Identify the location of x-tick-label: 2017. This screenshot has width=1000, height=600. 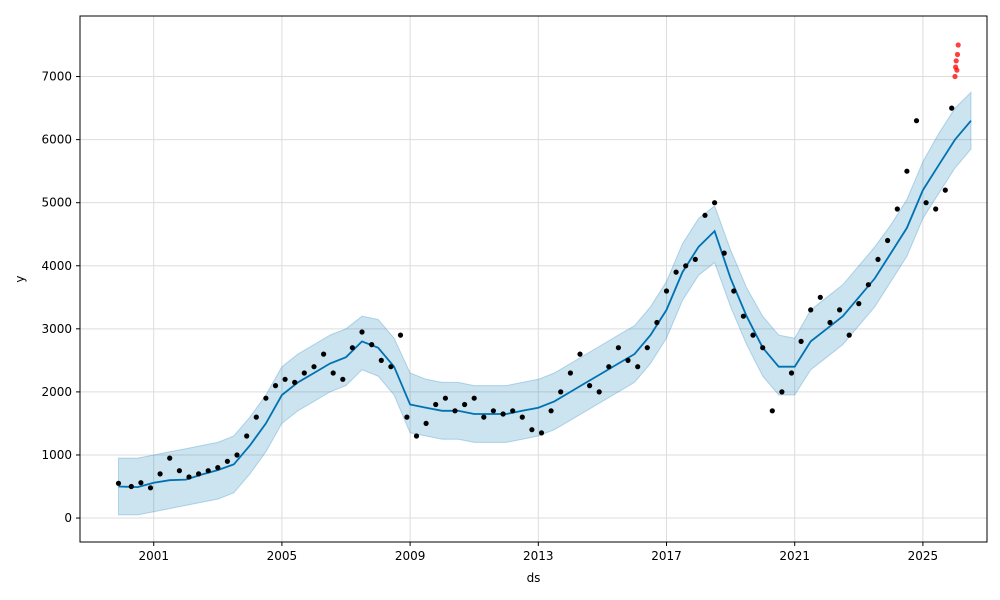
(666, 556).